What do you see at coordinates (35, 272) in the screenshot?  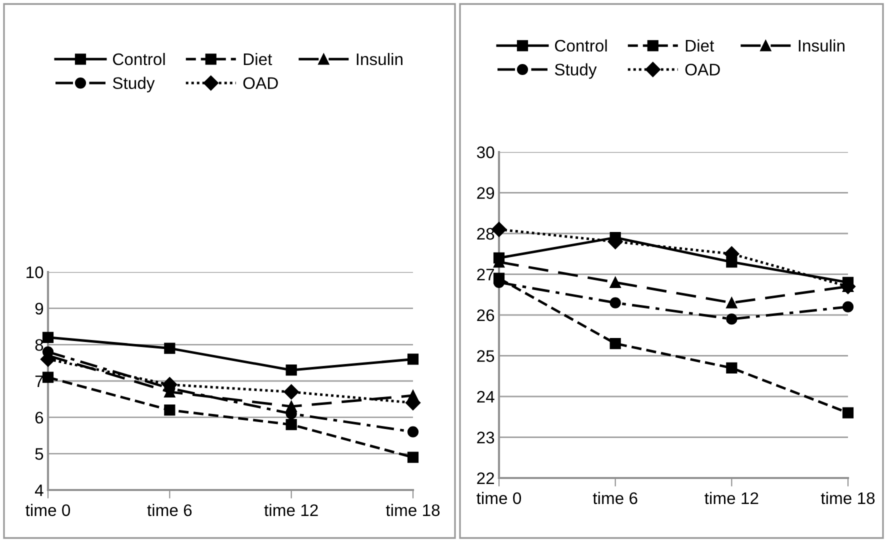 I see `y-tick-label: 10` at bounding box center [35, 272].